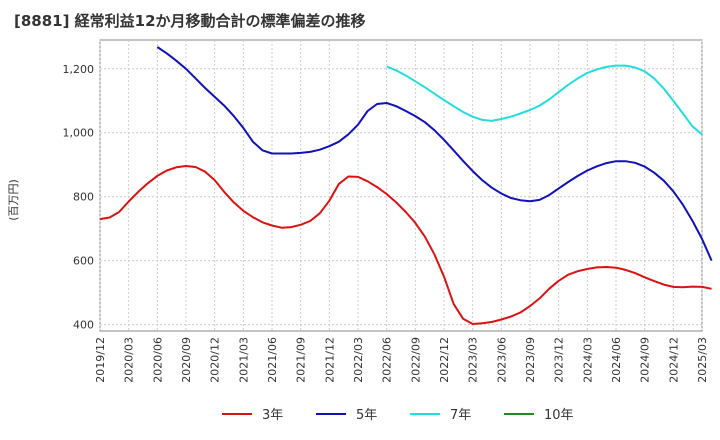 This screenshot has width=720, height=440. What do you see at coordinates (587, 360) in the screenshot?
I see `x-tick-label: 2024/03` at bounding box center [587, 360].